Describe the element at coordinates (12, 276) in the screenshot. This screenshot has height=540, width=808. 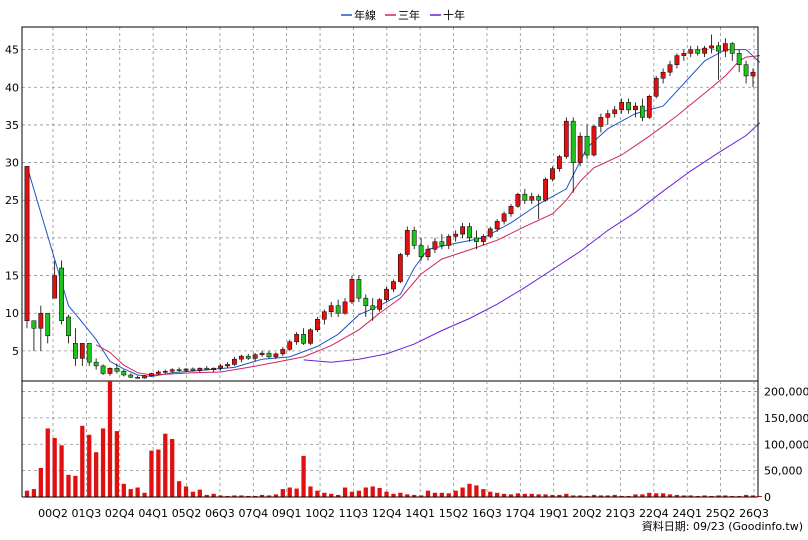
I see `price-y-tick-label: 15` at that location.